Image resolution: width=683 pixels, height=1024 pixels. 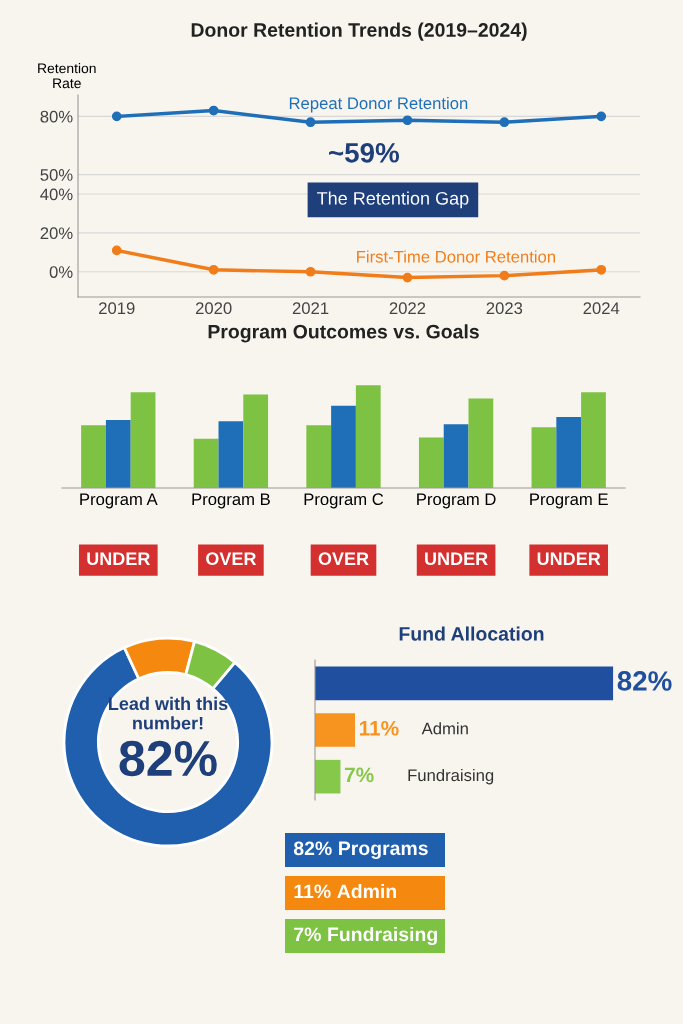 I want to click on legend-label: Admin, so click(x=367, y=891).